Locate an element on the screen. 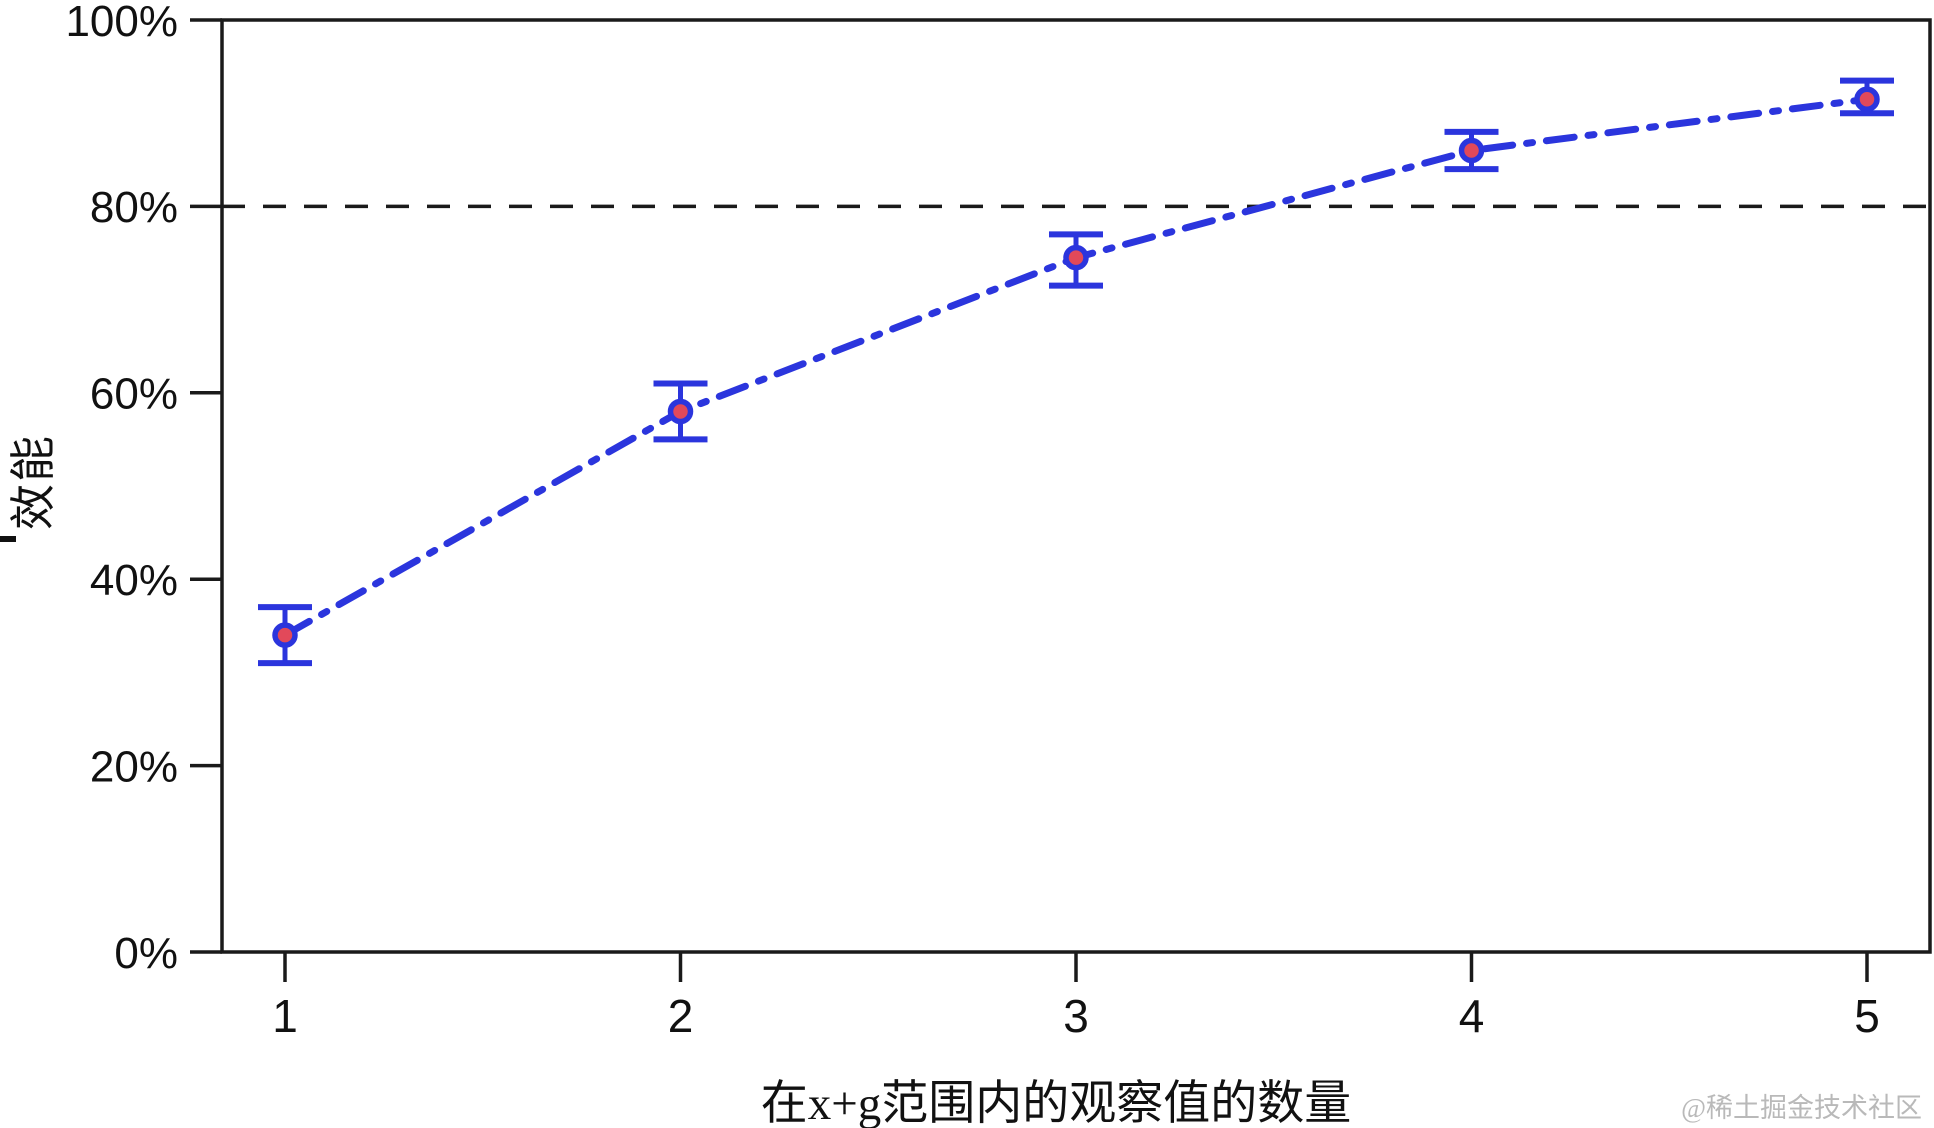 The width and height of the screenshot is (1934, 1128). ylabel-clipped-character-fragment is located at coordinates (8, 539).